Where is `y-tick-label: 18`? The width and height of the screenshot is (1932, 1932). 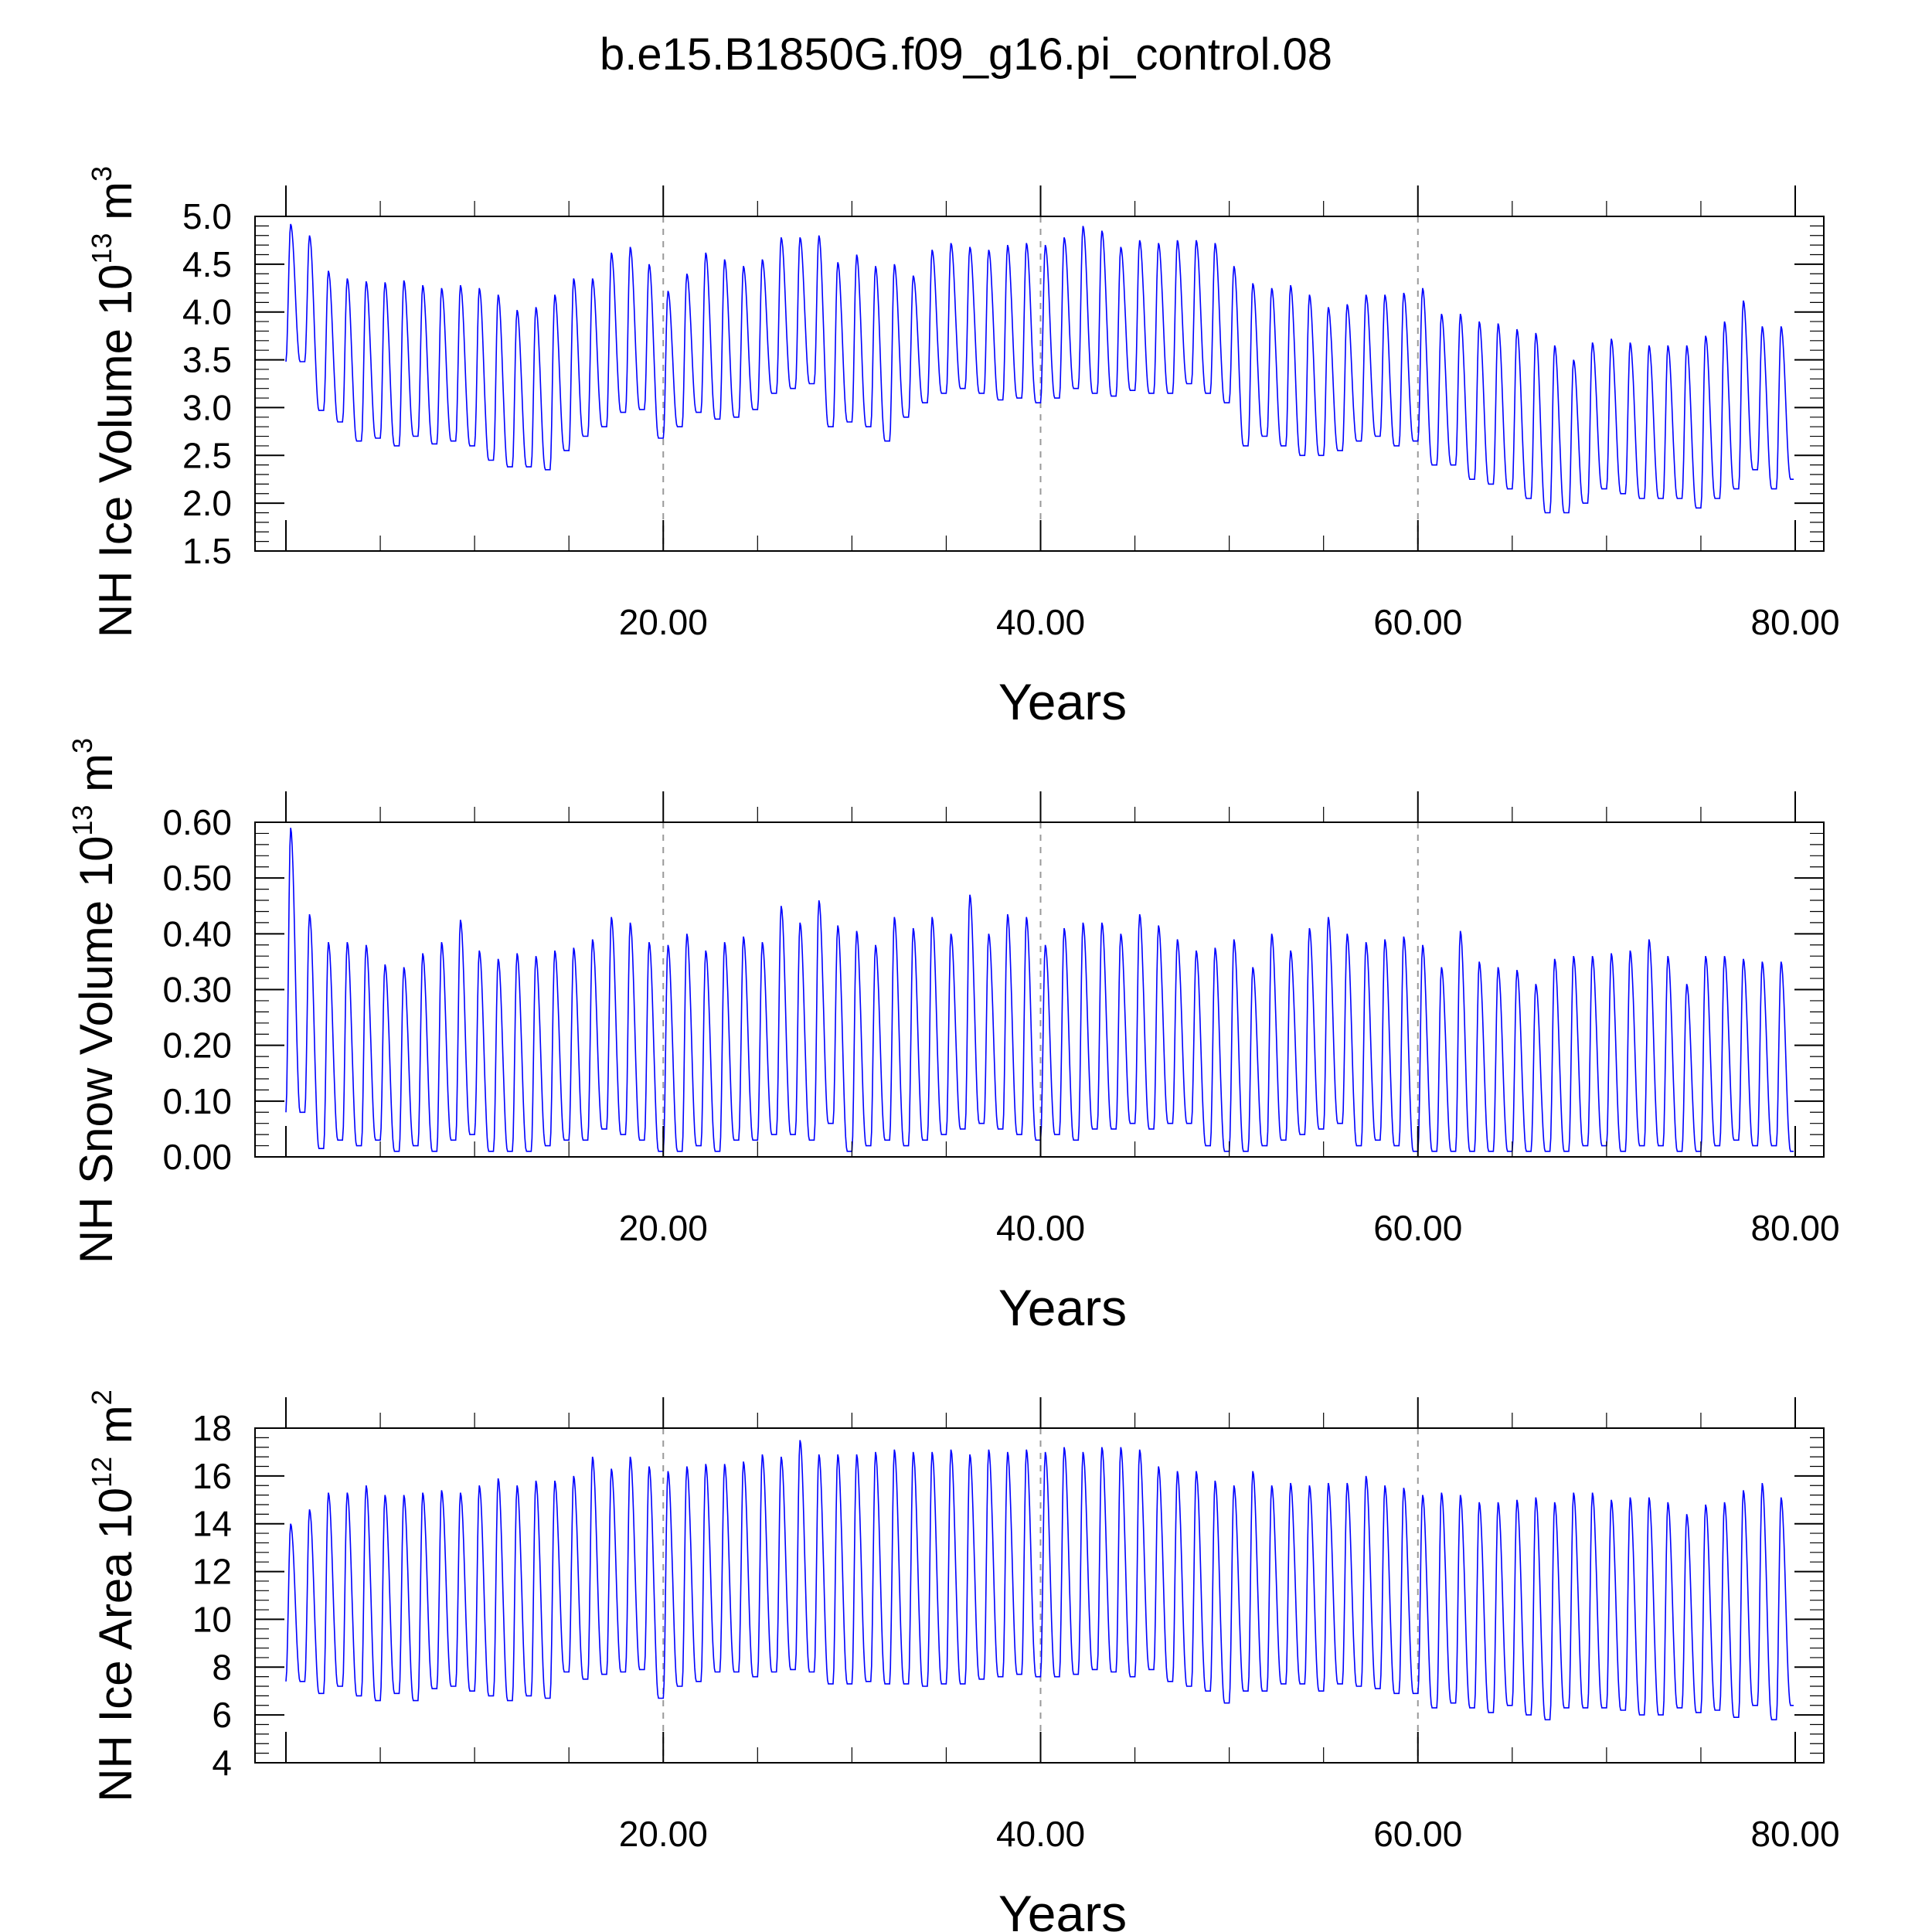 y-tick-label: 18 is located at coordinates (212, 1428).